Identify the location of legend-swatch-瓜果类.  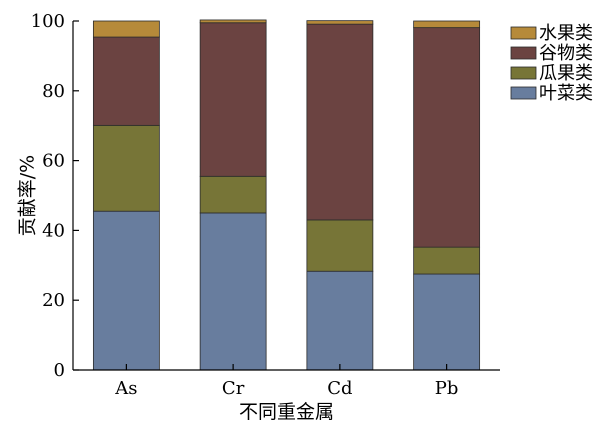
(523, 73).